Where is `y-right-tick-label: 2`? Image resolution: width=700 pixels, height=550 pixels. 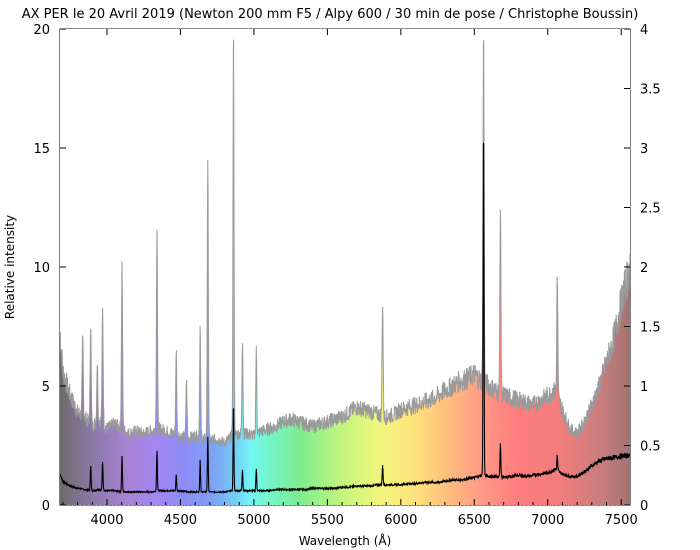
y-right-tick-label: 2 is located at coordinates (644, 268).